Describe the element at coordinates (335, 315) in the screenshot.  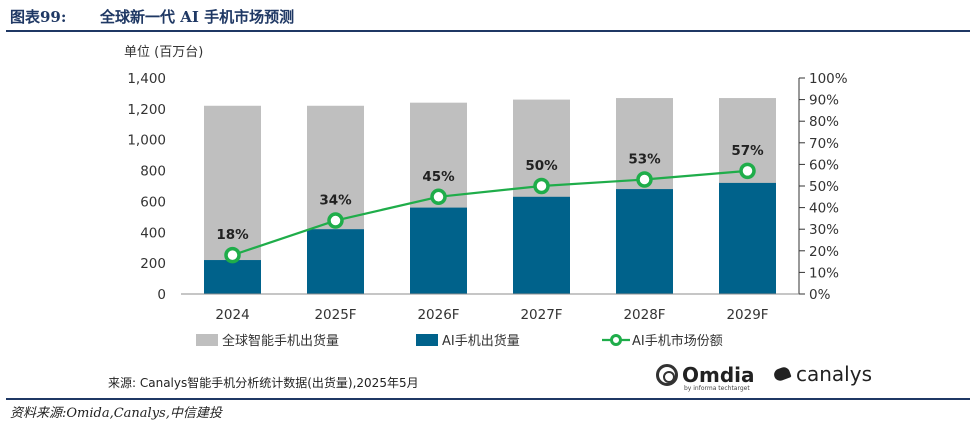
I see `x-tick-label: 2025F` at that location.